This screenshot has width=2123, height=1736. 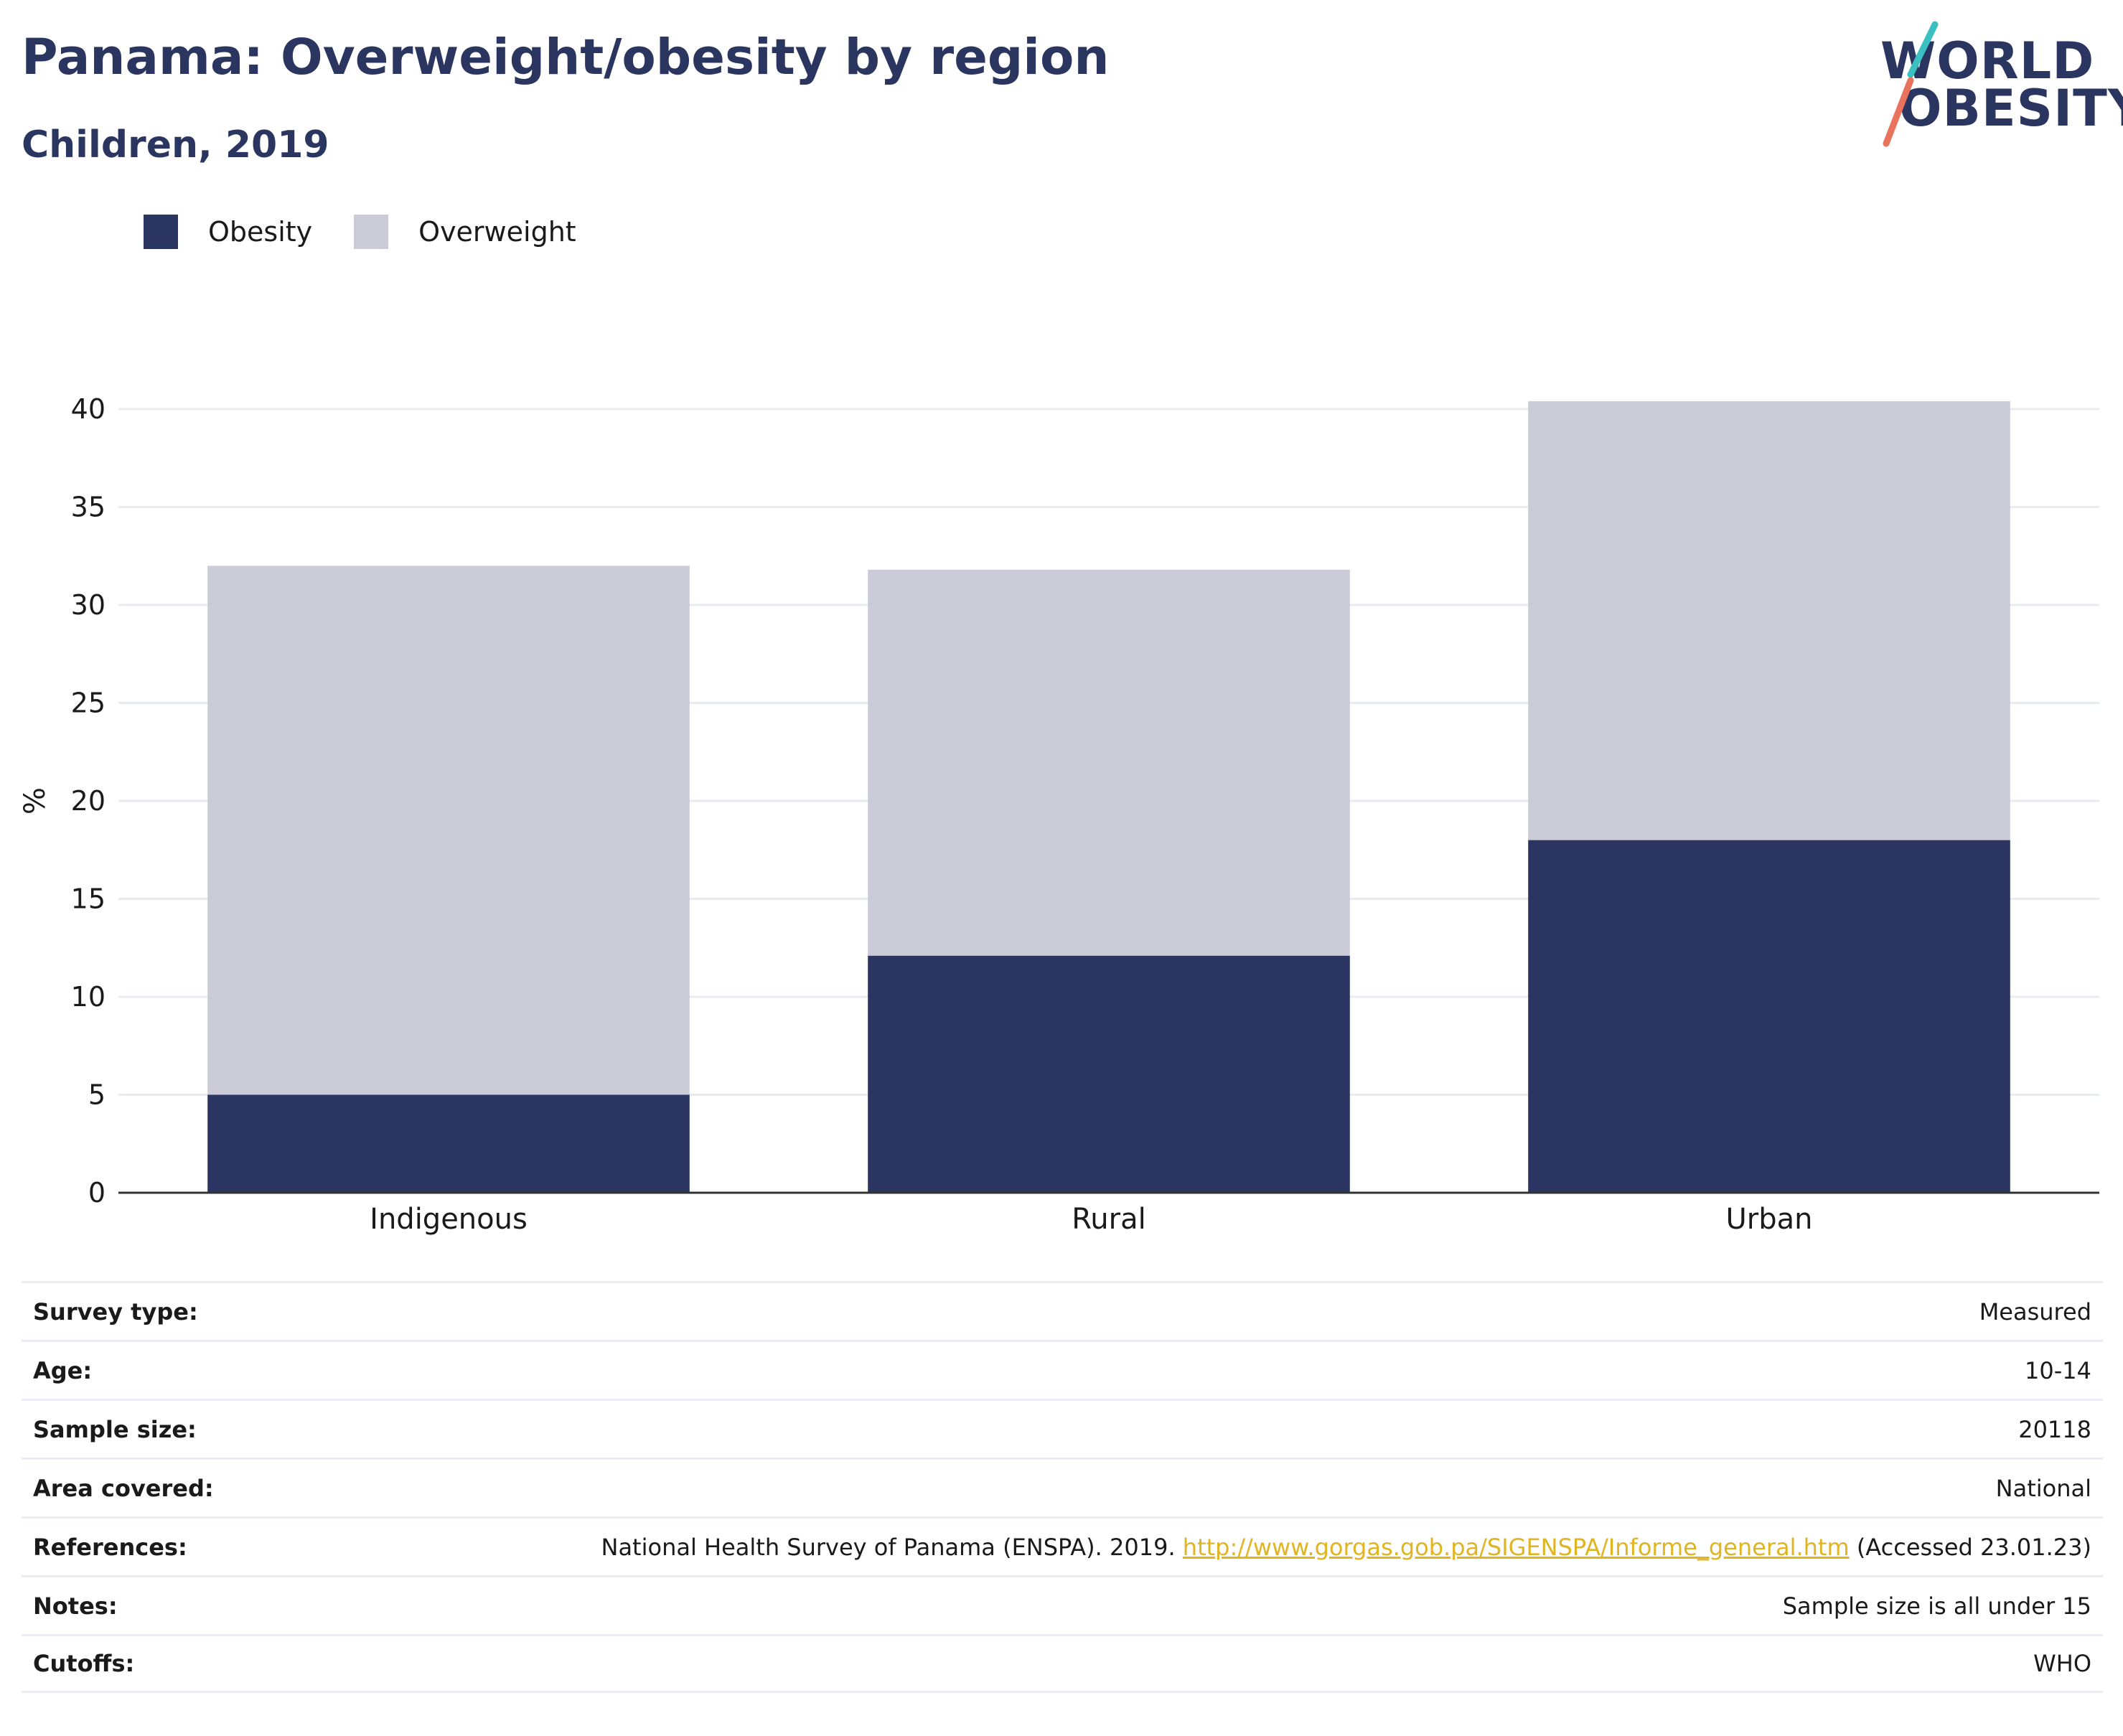 I want to click on chart-subtitle: Children, 2019, so click(x=175, y=144).